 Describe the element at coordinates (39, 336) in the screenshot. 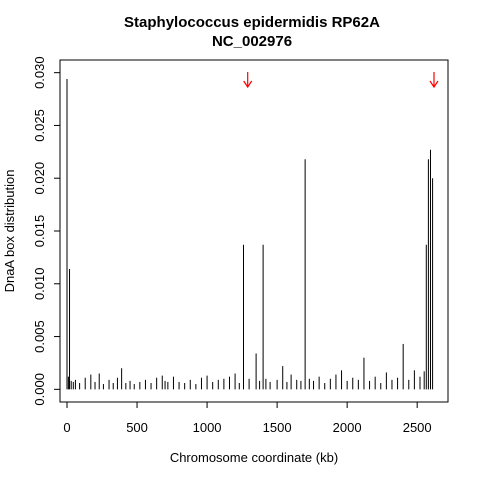

I see `y-tick-label: 0.005` at that location.